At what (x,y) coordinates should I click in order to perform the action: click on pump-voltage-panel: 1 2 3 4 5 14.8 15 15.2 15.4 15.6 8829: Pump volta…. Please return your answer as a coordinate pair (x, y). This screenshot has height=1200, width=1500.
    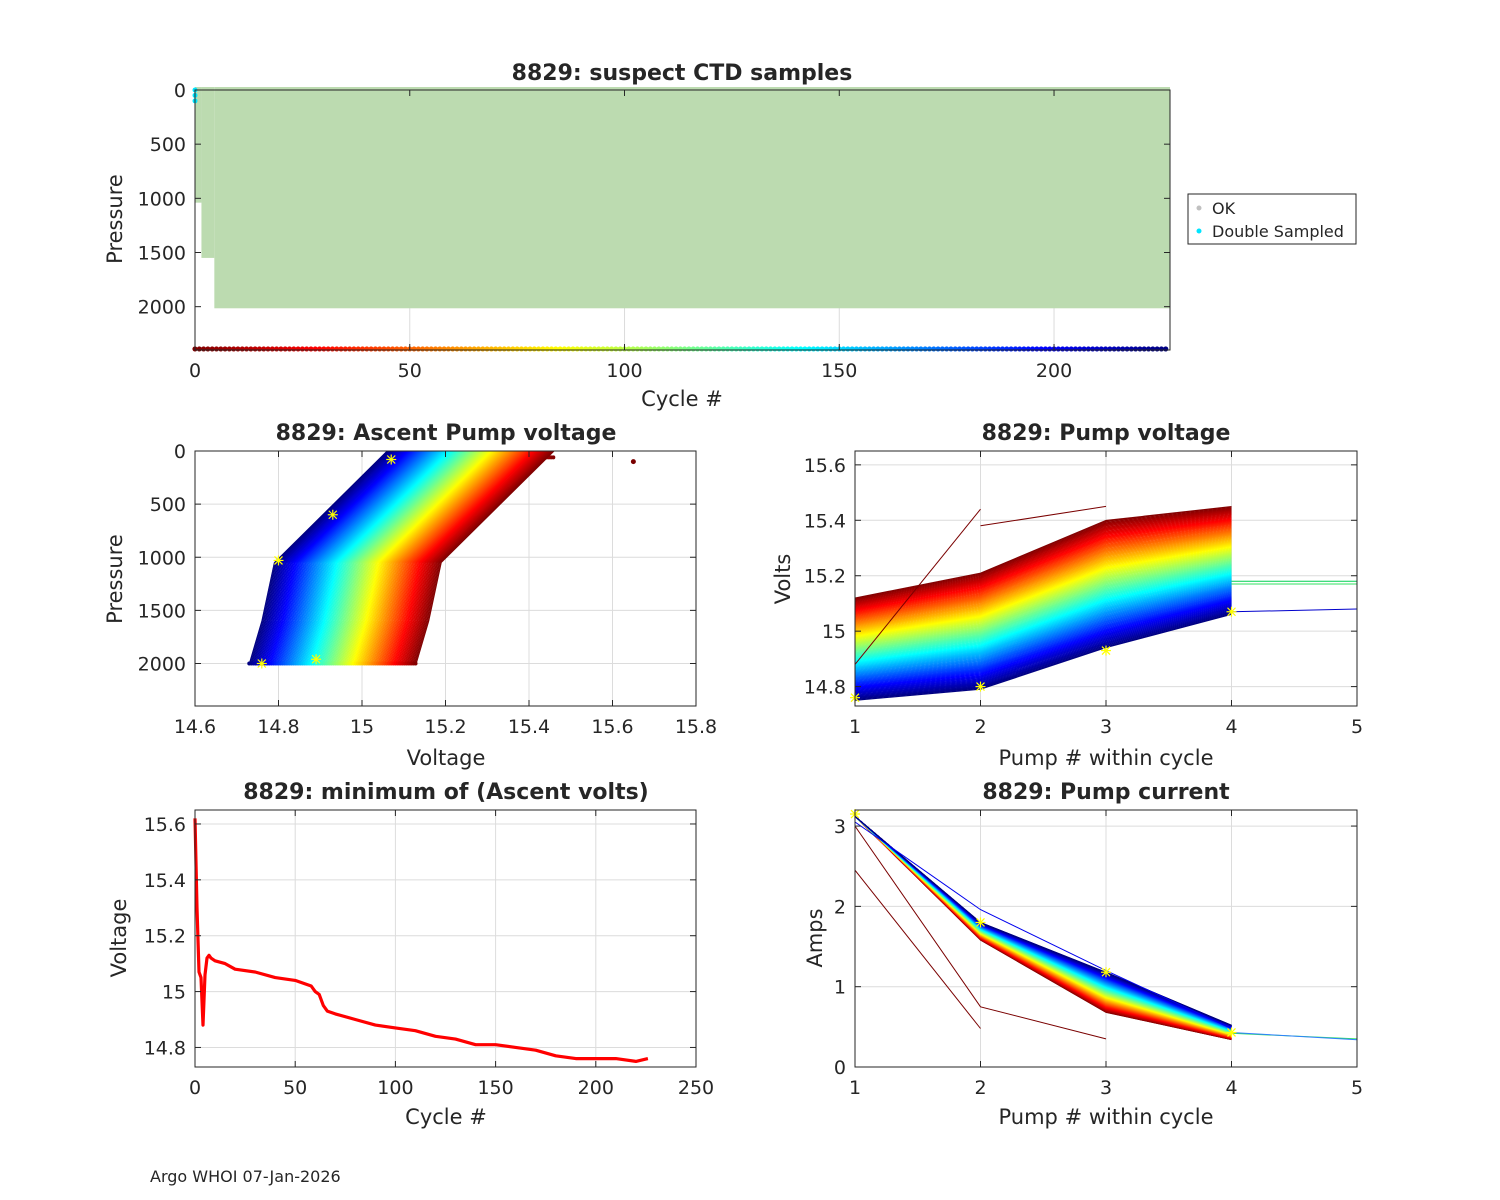
    Looking at the image, I should click on (1067, 595).